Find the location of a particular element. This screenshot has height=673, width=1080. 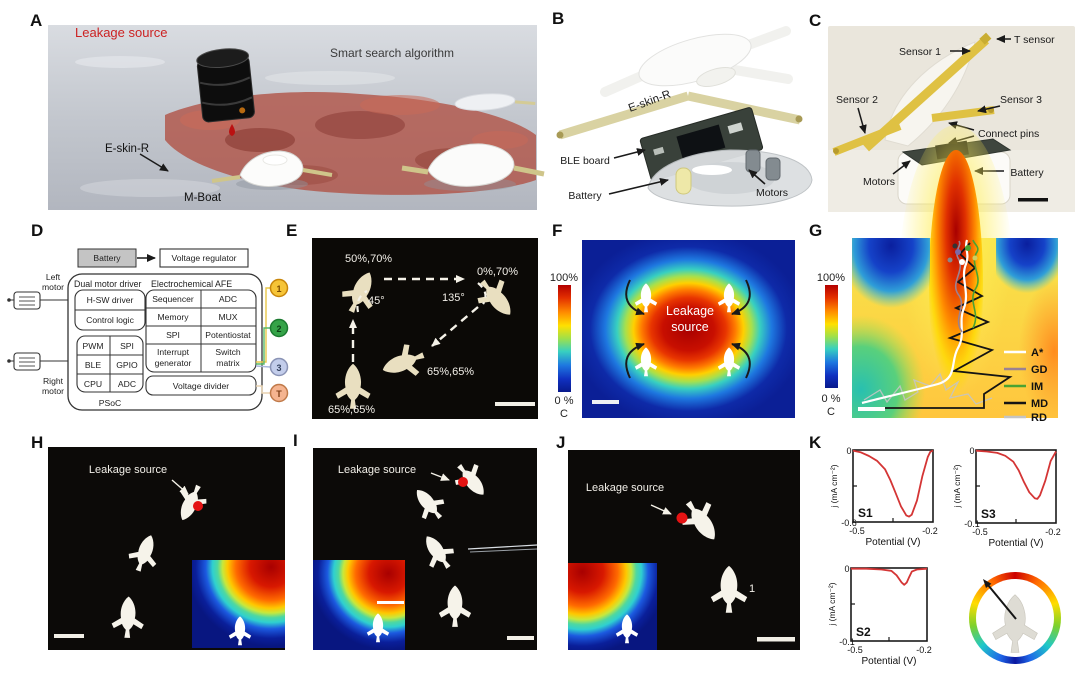

svg-text: source is located at coordinates (690, 327).